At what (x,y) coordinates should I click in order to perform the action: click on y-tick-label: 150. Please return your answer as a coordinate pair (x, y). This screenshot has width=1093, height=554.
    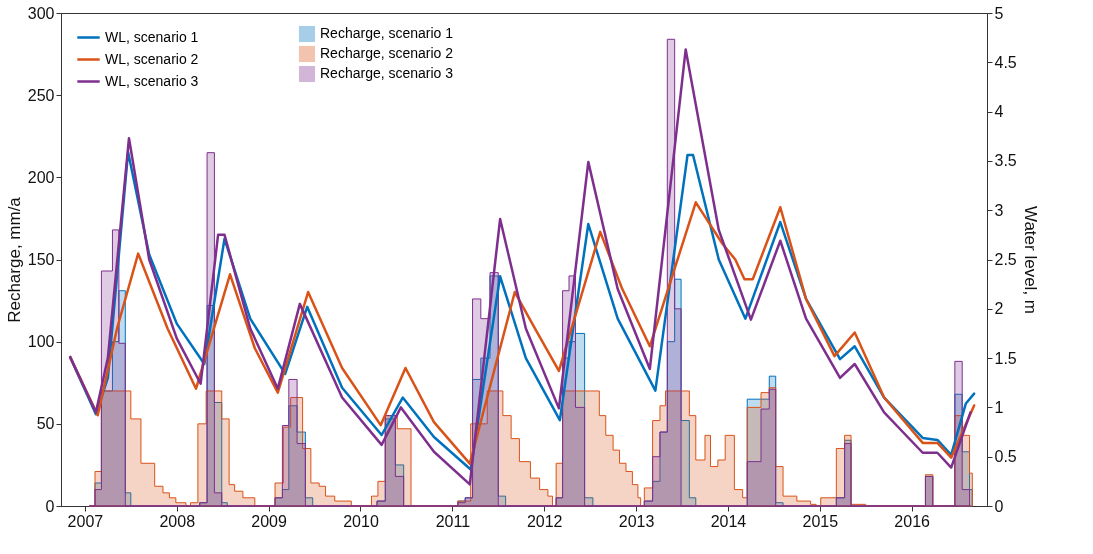
    Looking at the image, I should click on (41, 259).